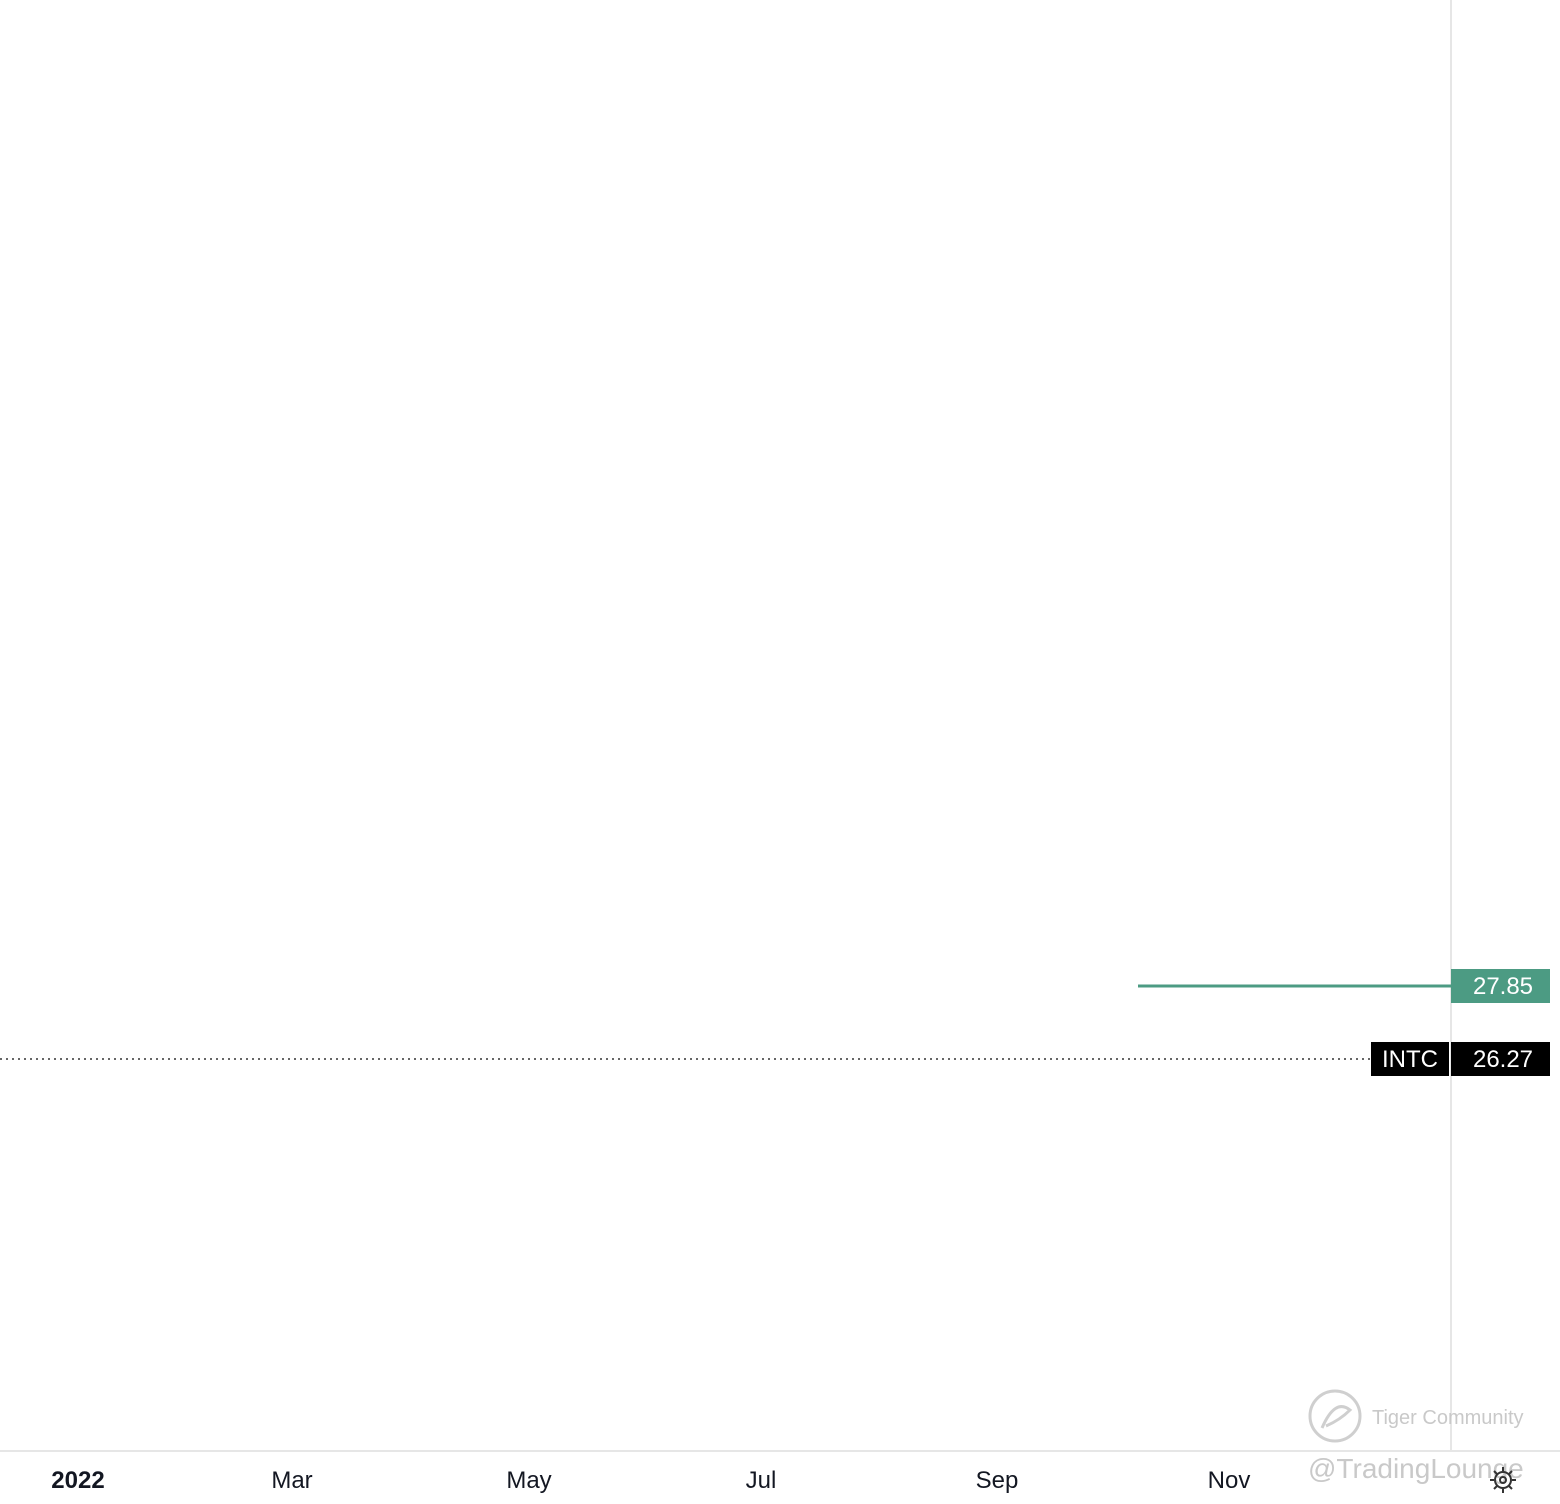 This screenshot has width=1560, height=1504. What do you see at coordinates (650, 1480) in the screenshot?
I see `time-axis: 2022 Mar May Jul Sep Nov` at bounding box center [650, 1480].